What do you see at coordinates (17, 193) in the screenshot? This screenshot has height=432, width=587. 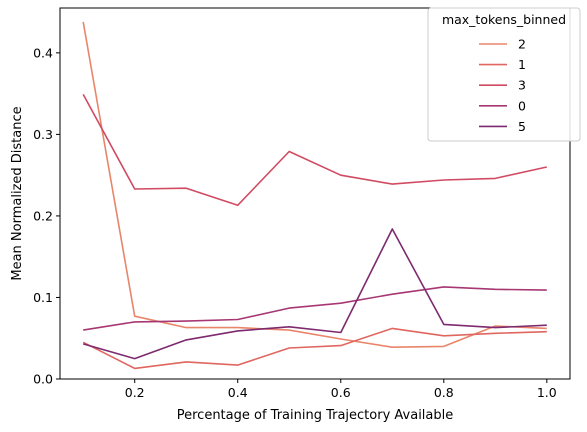 I see `y-axis-label: Mean Normalized Distance` at bounding box center [17, 193].